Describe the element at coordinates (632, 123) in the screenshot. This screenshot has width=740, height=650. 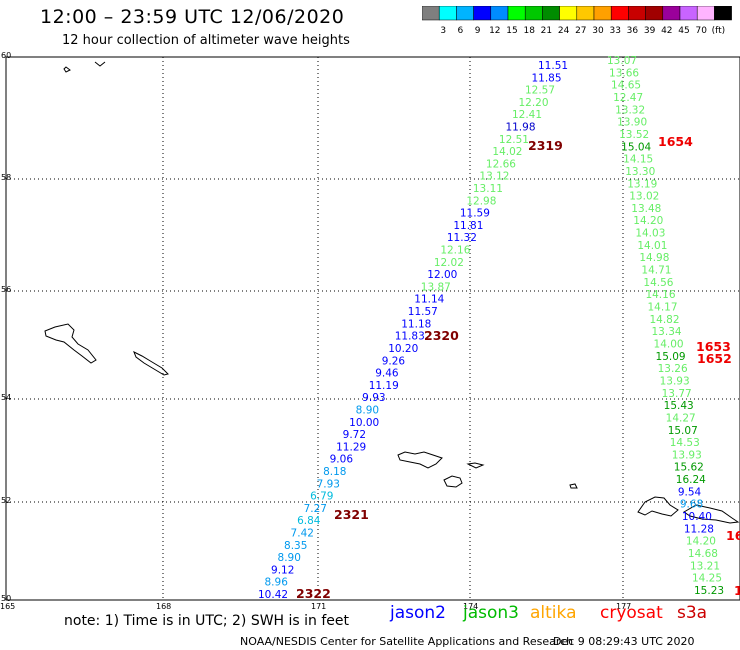
I see `wave-height-value: 13.90` at that location.